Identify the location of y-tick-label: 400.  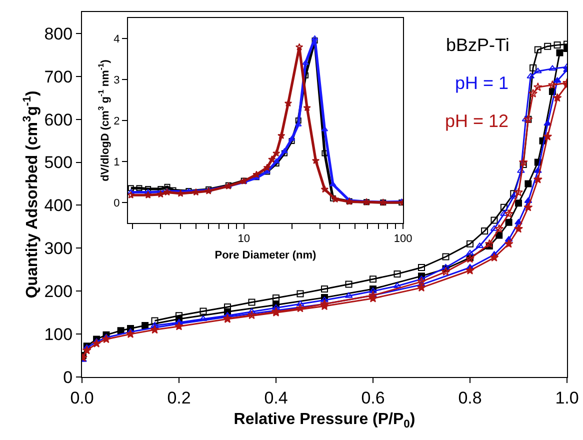
(58, 206).